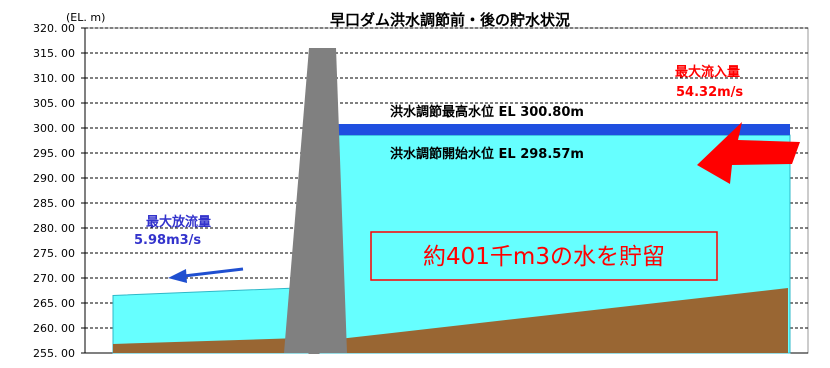  I want to click on y-tick-label: 285. 00, so click(54, 203).